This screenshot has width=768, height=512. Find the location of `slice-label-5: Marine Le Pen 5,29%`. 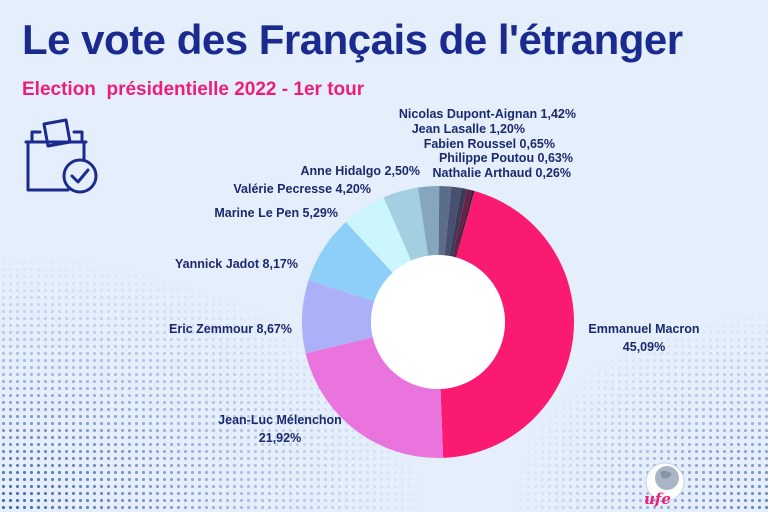

slice-label-5: Marine Le Pen 5,29% is located at coordinates (276, 213).